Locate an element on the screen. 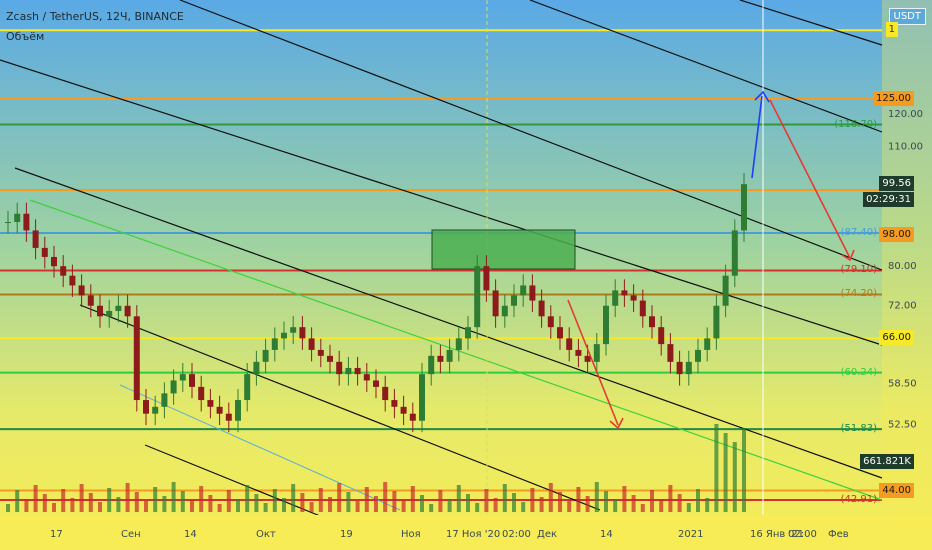 Image resolution: width=932 pixels, height=550 pixels. price-tag-label: (51.83) is located at coordinates (858, 429).